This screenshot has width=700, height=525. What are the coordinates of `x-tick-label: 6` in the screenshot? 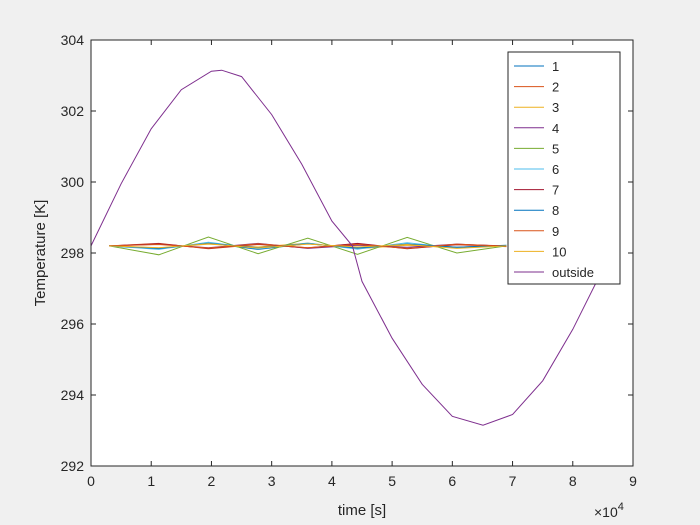 It's located at (452, 481).